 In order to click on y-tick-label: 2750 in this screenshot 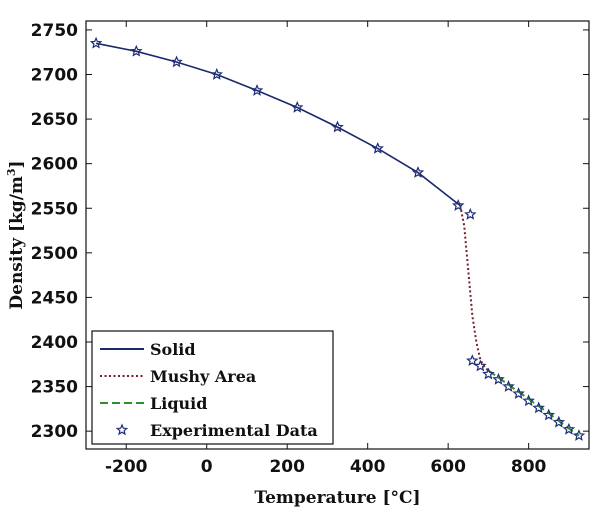, I will do `click(54, 31)`.